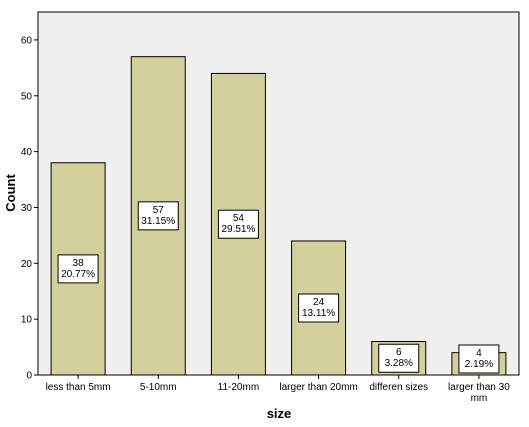 This screenshot has width=529, height=427. What do you see at coordinates (239, 218) in the screenshot?
I see `data-label-count: 54` at bounding box center [239, 218].